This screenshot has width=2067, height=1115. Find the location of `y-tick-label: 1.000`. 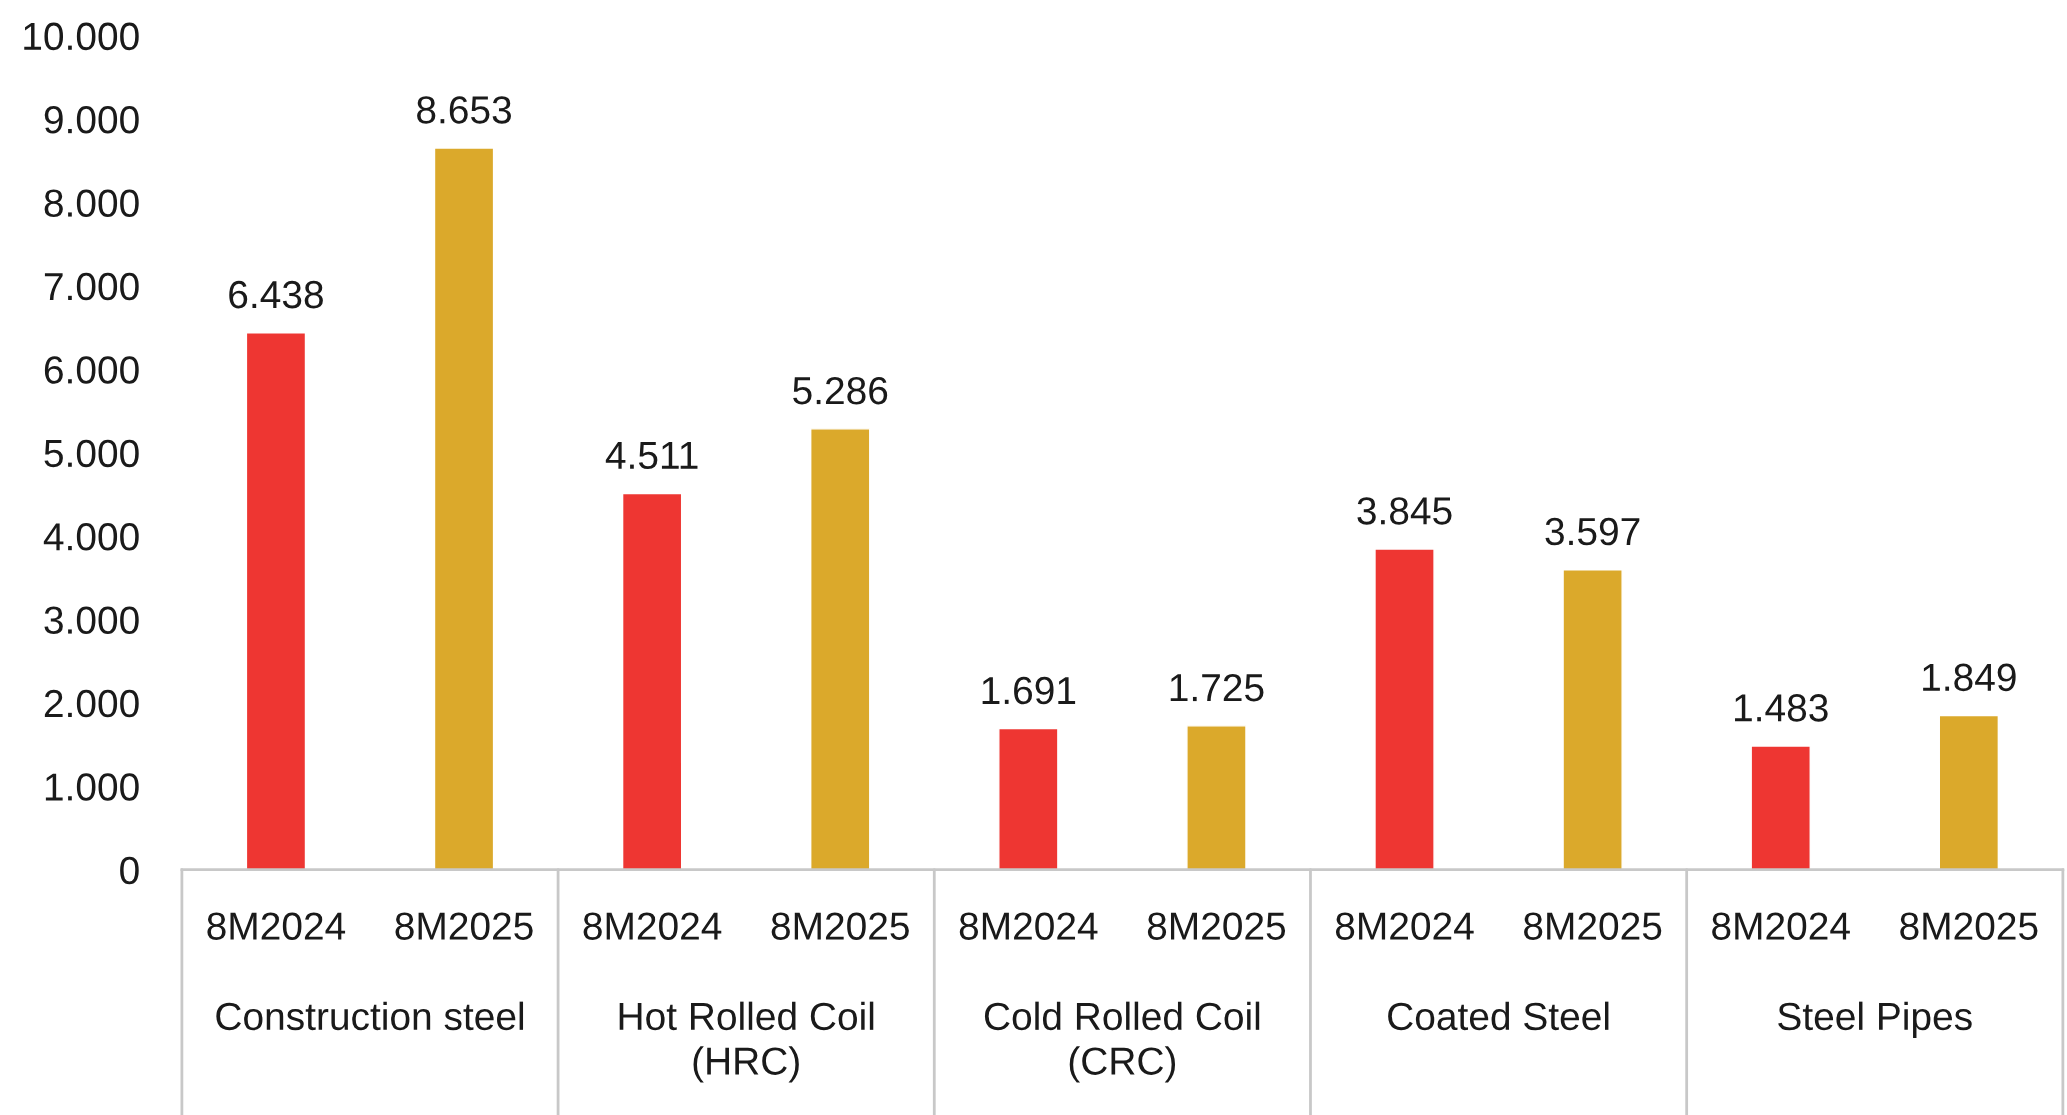

y-tick-label: 1.000 is located at coordinates (92, 787).